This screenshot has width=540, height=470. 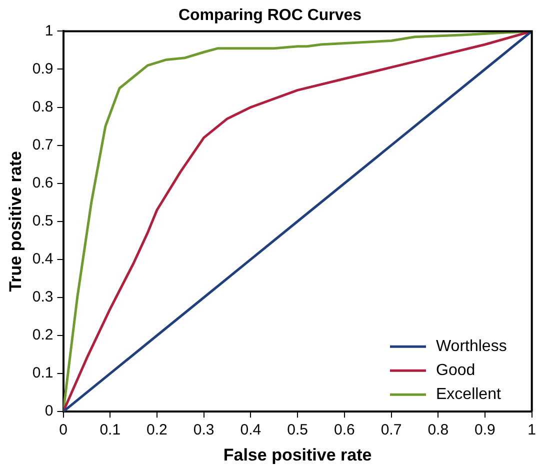 I want to click on y-tick-label: 0.3, so click(x=43, y=297).